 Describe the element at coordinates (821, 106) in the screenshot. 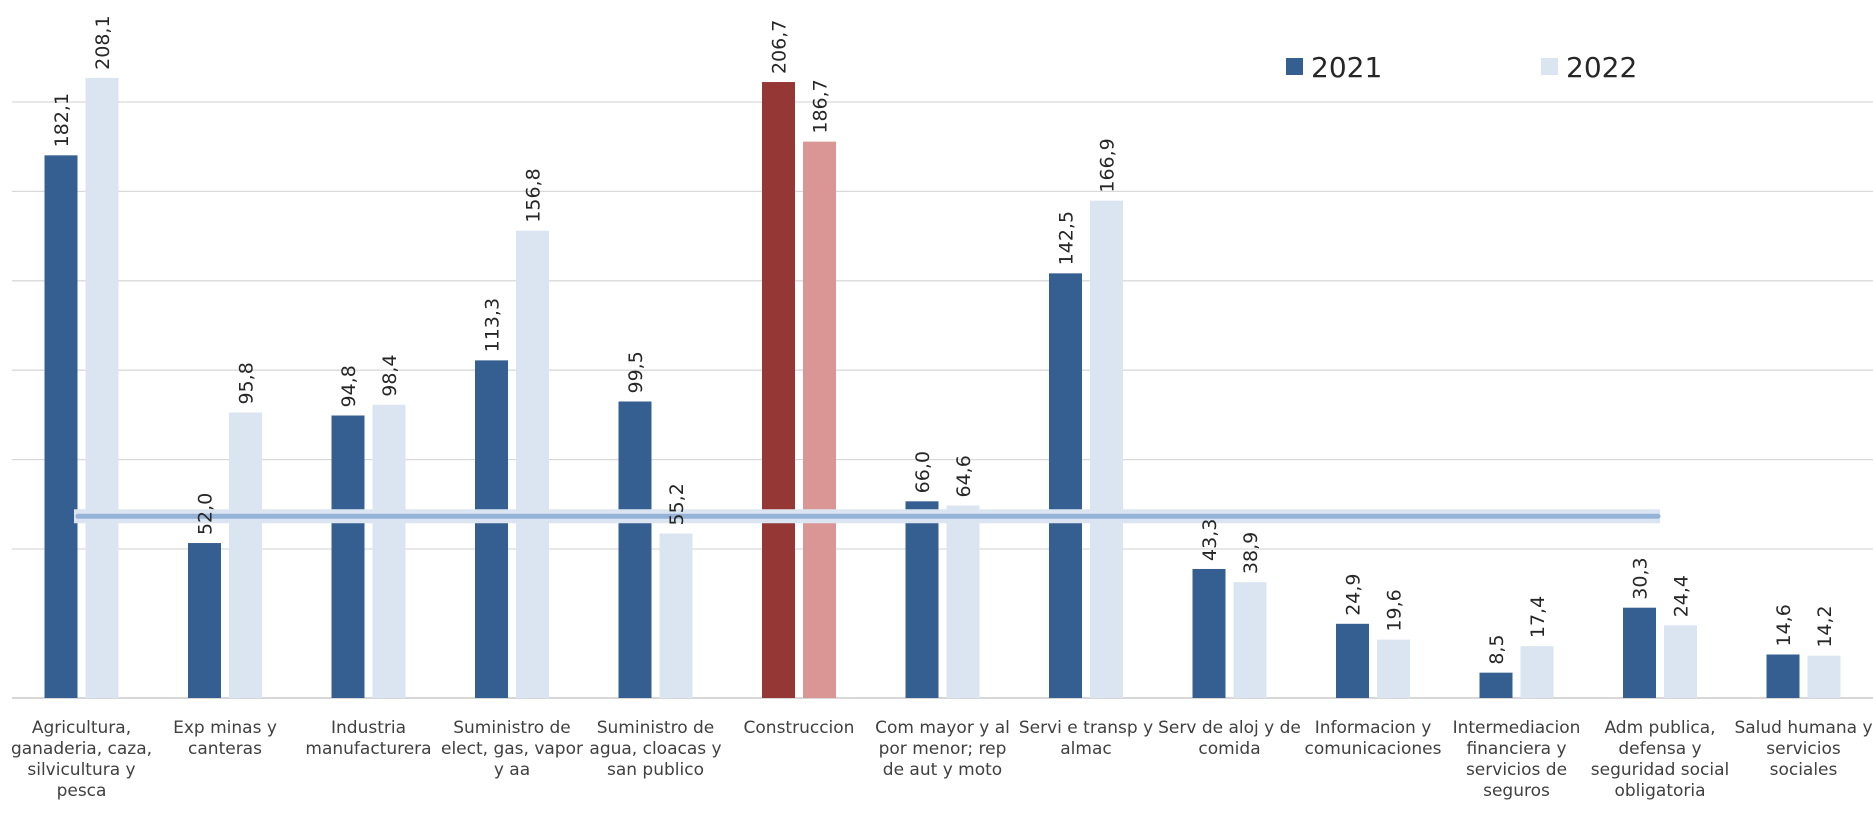

I see `value-label: 186,7` at that location.